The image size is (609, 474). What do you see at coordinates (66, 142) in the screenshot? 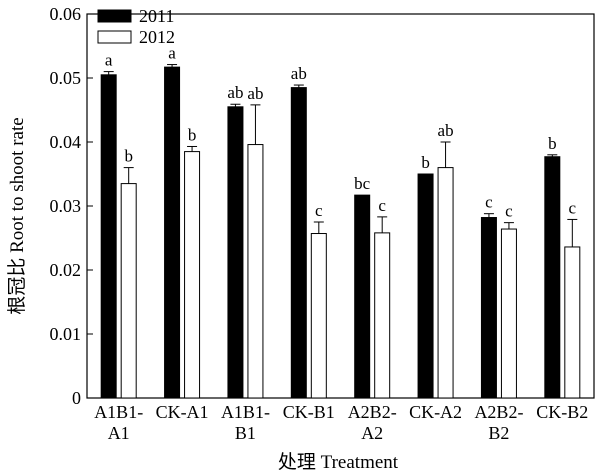
I see `y-tick-label: 0.04` at bounding box center [66, 142].